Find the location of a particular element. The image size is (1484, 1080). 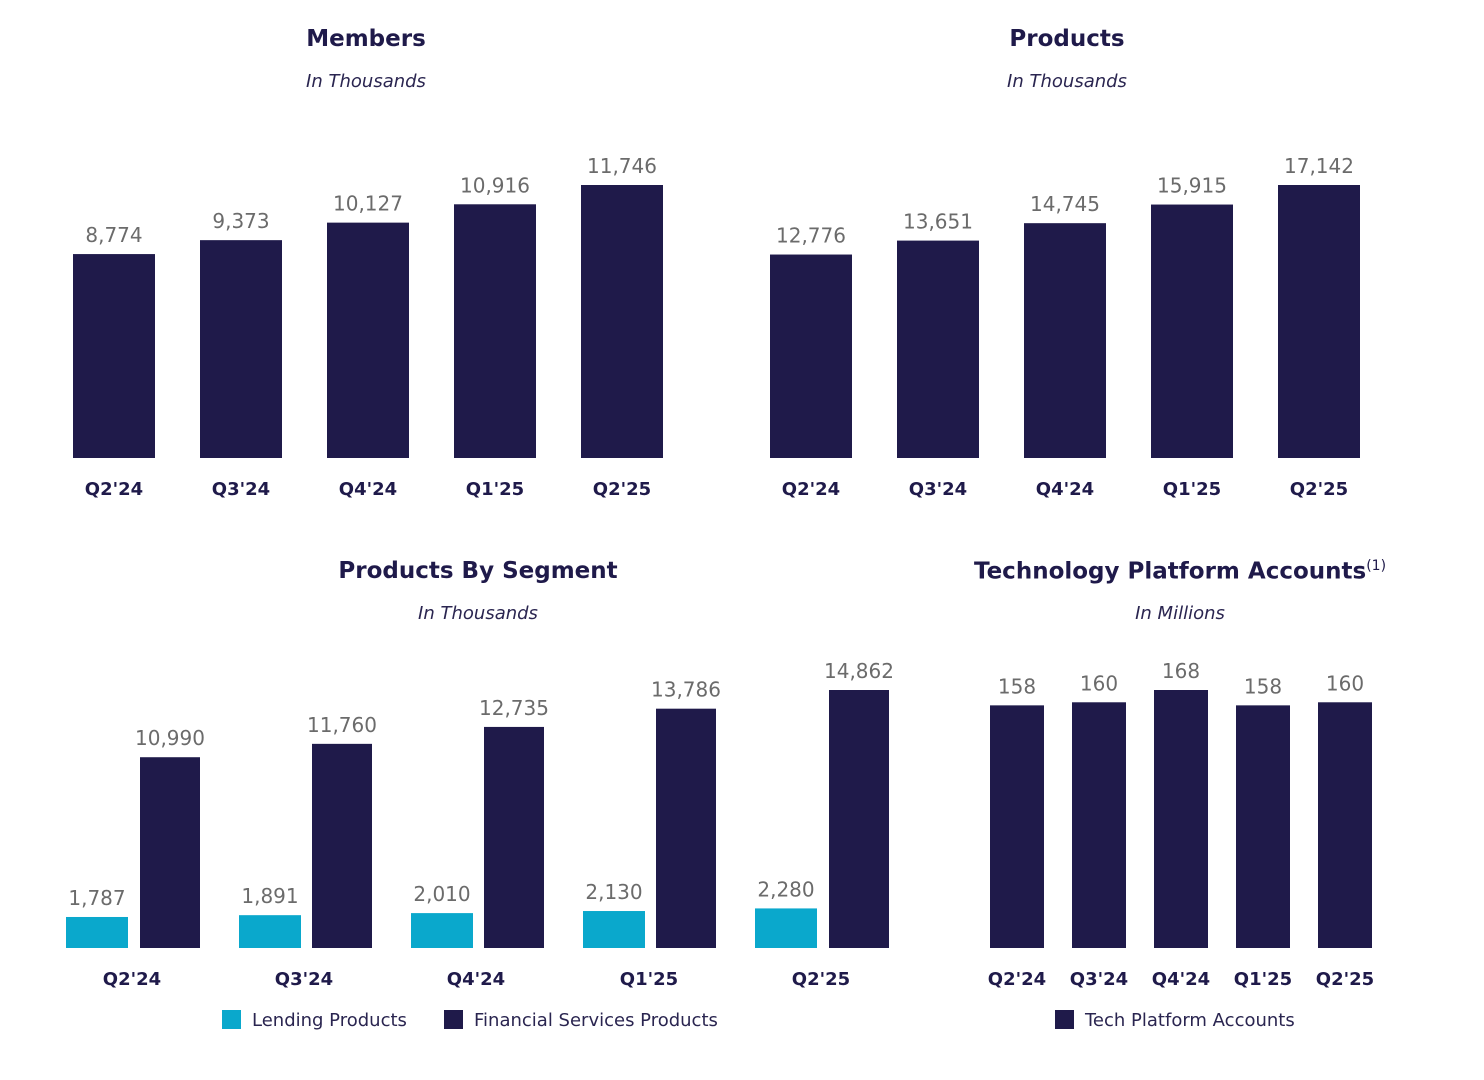

tech-legend-label: Tech Platform Accounts is located at coordinates (1189, 1020).